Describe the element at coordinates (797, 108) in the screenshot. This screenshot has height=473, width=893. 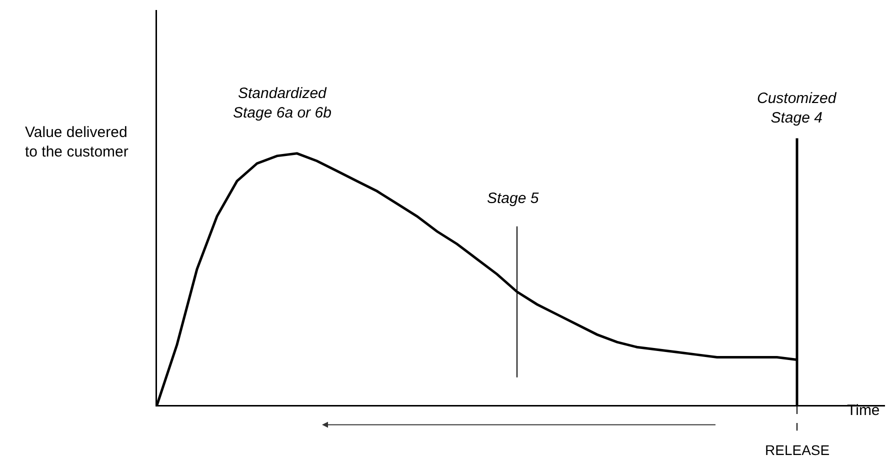
I see `text: Customized Stage 4` at that location.